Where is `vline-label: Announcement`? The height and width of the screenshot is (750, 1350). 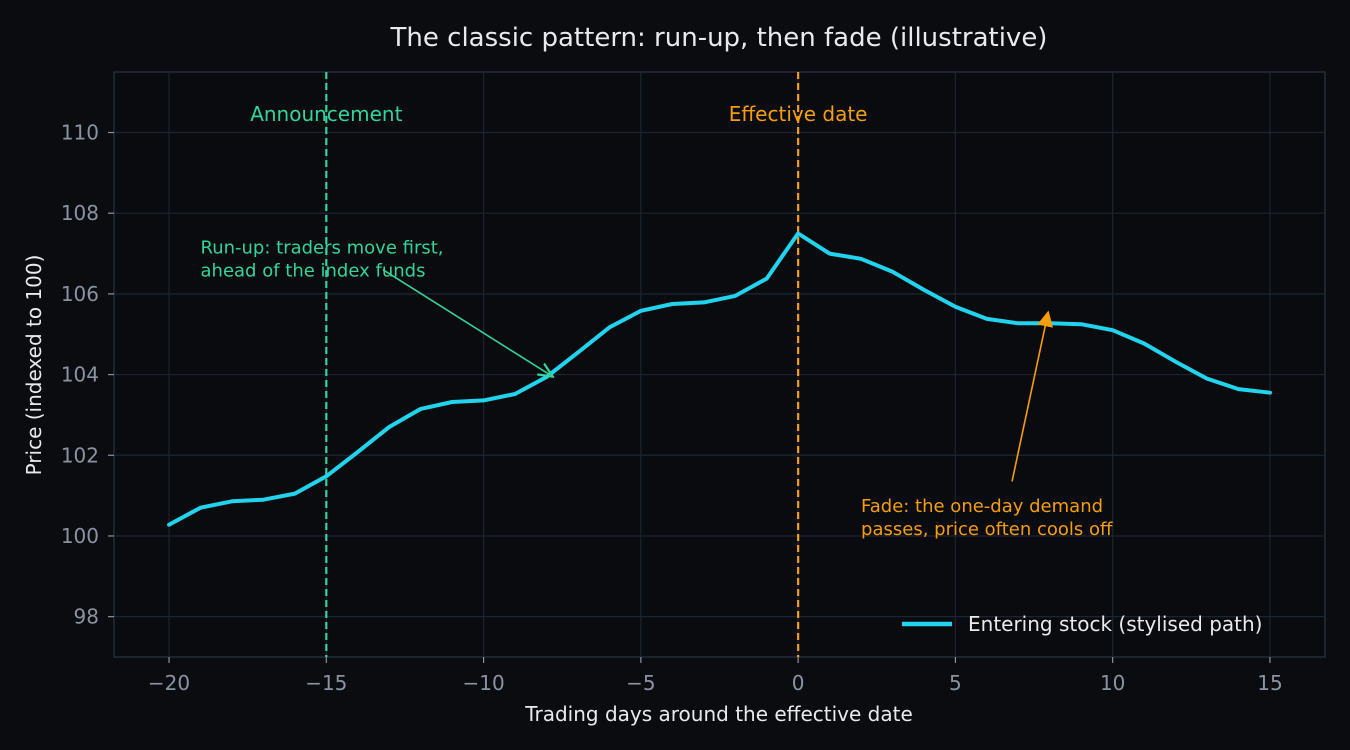 vline-label: Announcement is located at coordinates (326, 114).